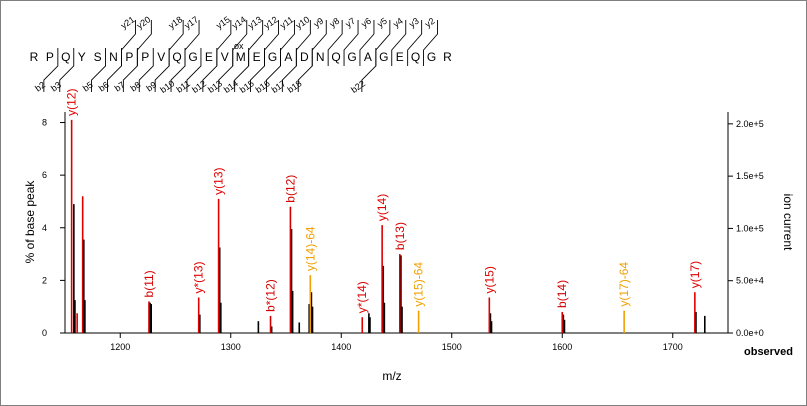  Describe the element at coordinates (303, 22) in the screenshot. I see `y-ion-label: y10` at that location.